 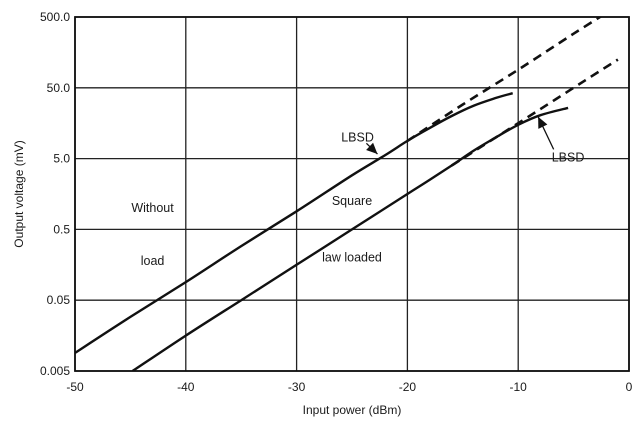 I want to click on x-tick-label-0: -50, so click(x=75, y=387).